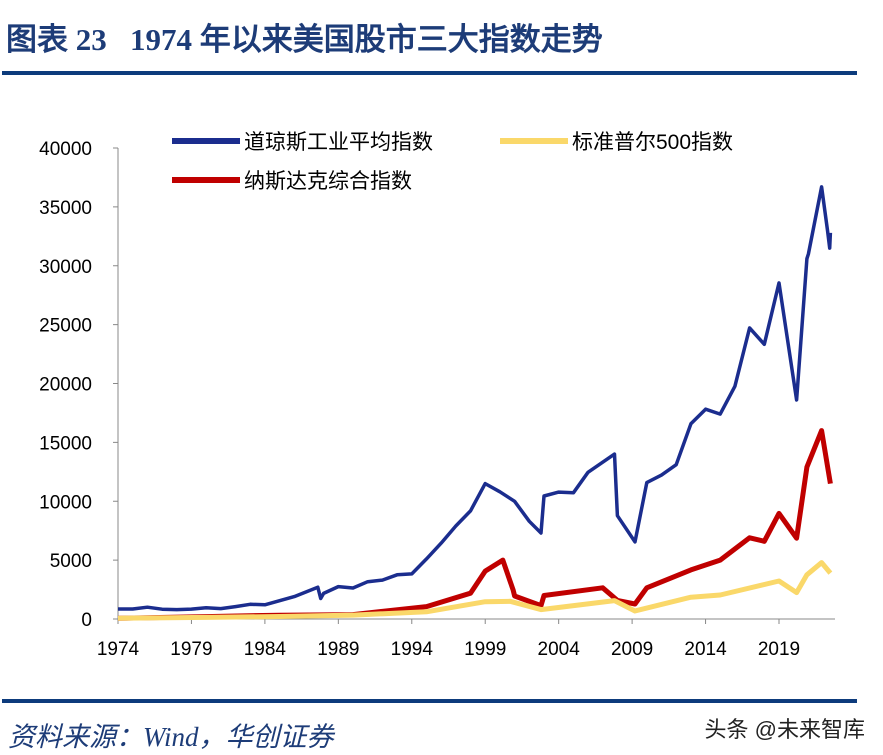 This screenshot has height=755, width=883. I want to click on x-tick-label: 1974, so click(118, 649).